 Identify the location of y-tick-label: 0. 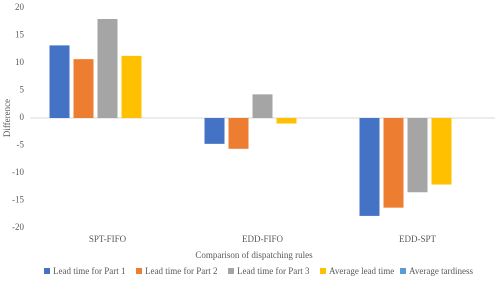
(22, 117).